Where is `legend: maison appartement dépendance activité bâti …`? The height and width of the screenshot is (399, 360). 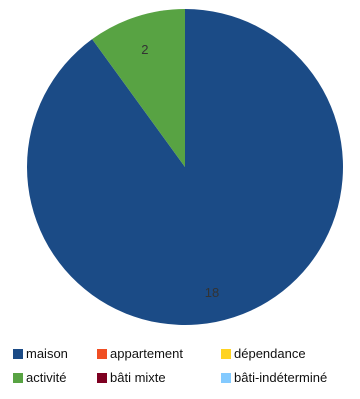 legend: maison appartement dépendance activité bâti … is located at coordinates (170, 365).